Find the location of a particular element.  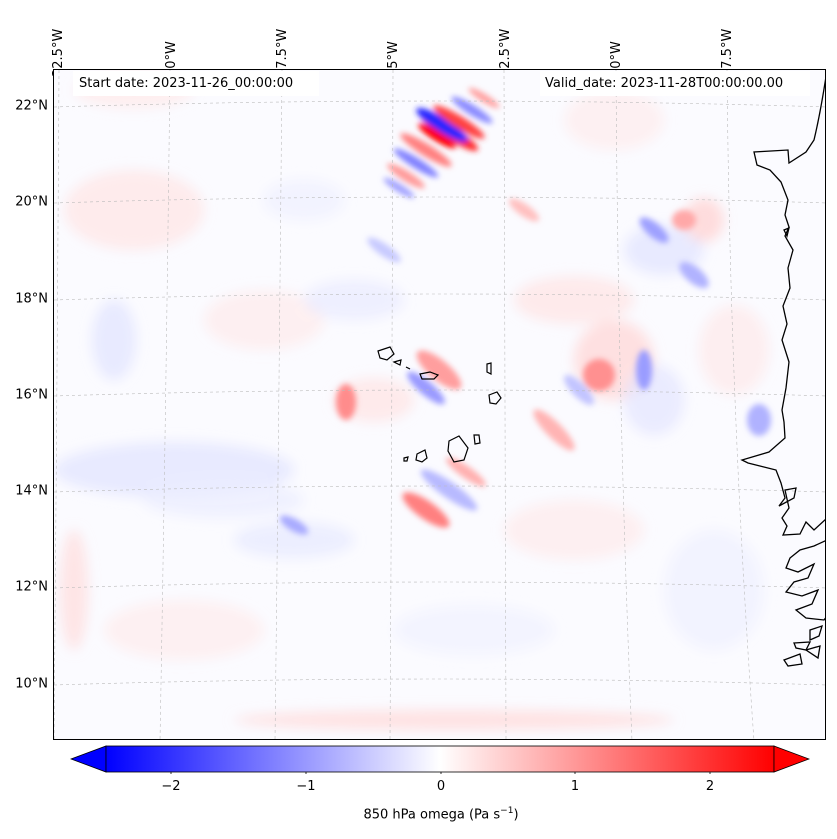

island-brava is located at coordinates (406, 459).